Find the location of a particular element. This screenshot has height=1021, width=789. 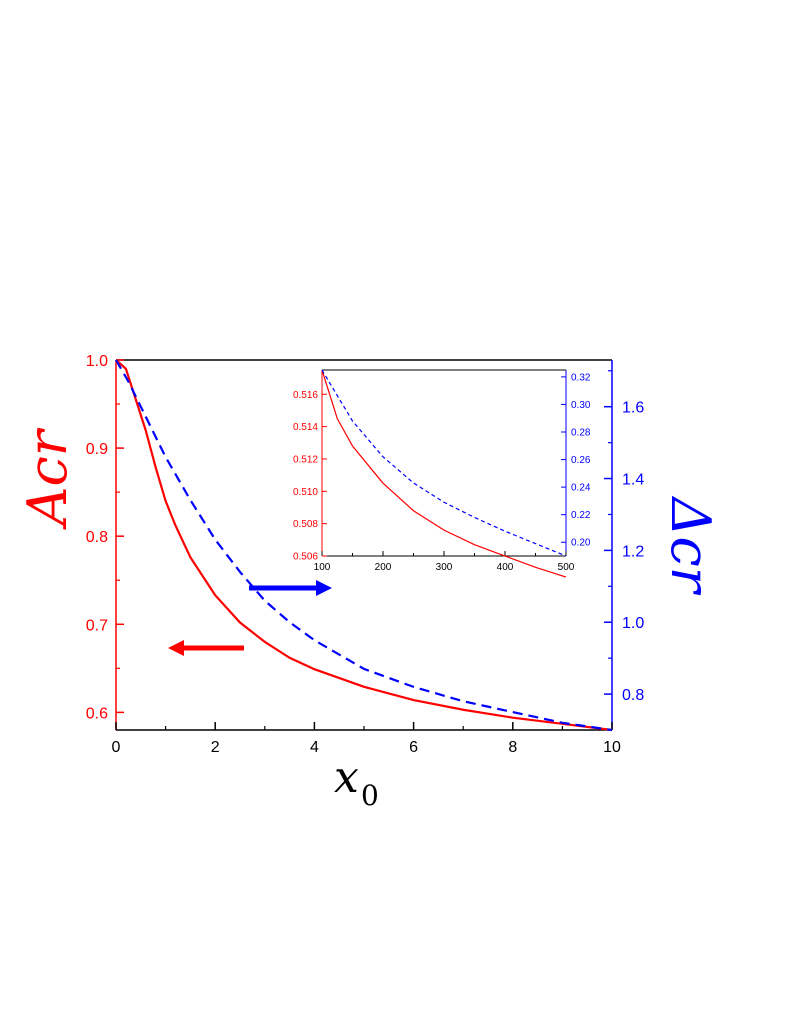

x-tick-label: 2 is located at coordinates (215, 747).